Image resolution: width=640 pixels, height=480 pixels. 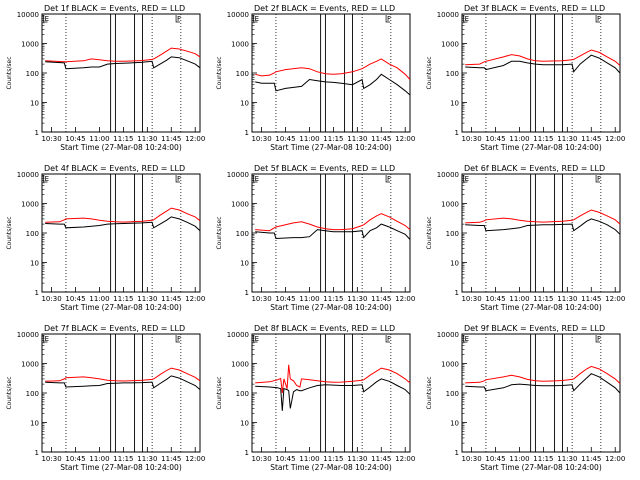 I want to click on panel-title: Det 6f BLACK = Events, RED = LLD, so click(x=534, y=168).